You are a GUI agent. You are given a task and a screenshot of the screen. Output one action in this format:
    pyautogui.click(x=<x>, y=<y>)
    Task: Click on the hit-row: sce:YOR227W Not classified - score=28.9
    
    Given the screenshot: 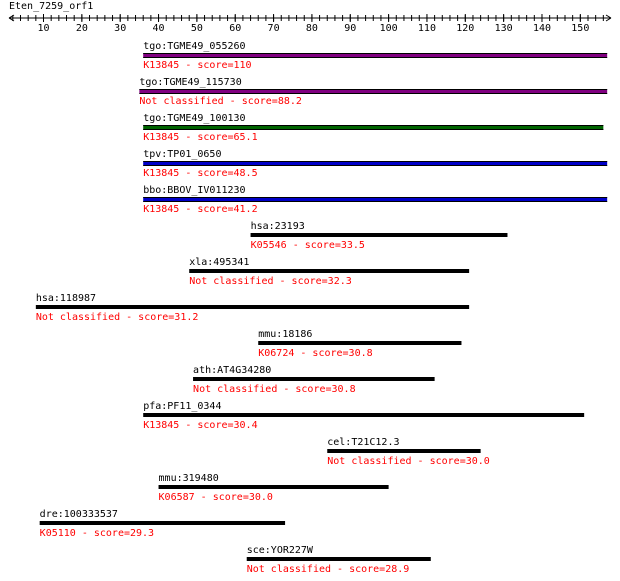 What is the action you would take?
    pyautogui.click(x=338, y=560)
    